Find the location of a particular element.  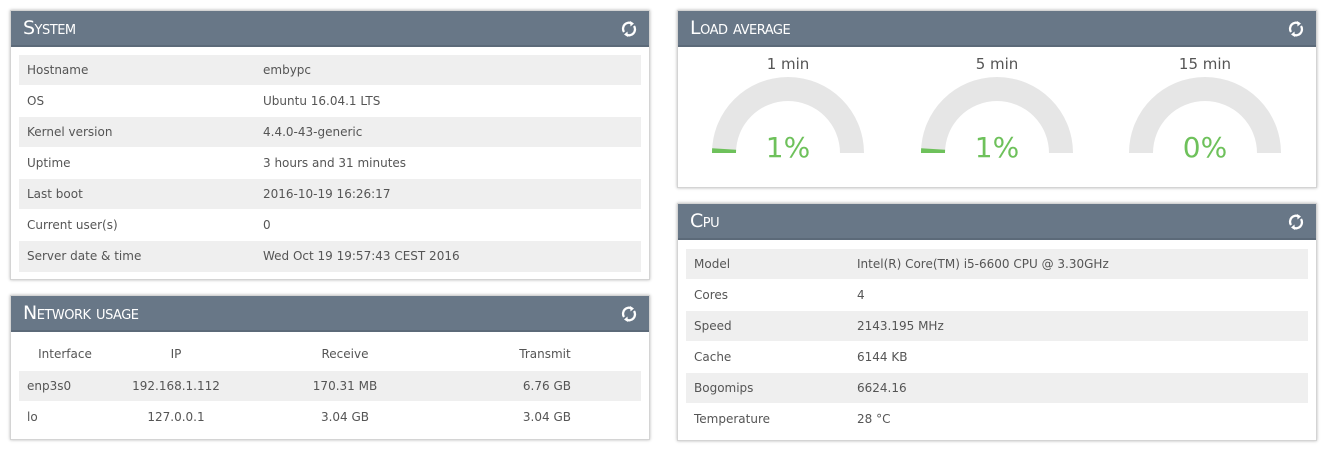

gauge-value: 0% is located at coordinates (1205, 147).